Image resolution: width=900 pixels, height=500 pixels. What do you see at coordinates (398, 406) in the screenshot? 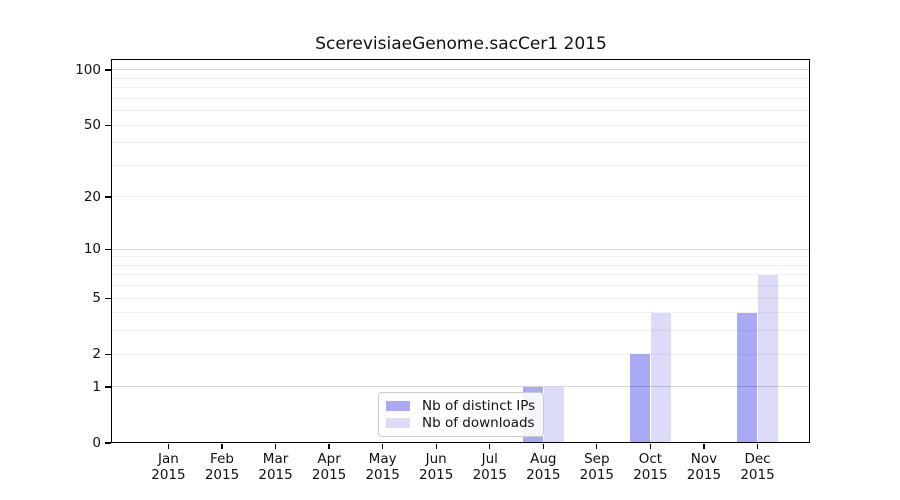
I see `legend-swatch-distinct-ips` at bounding box center [398, 406].